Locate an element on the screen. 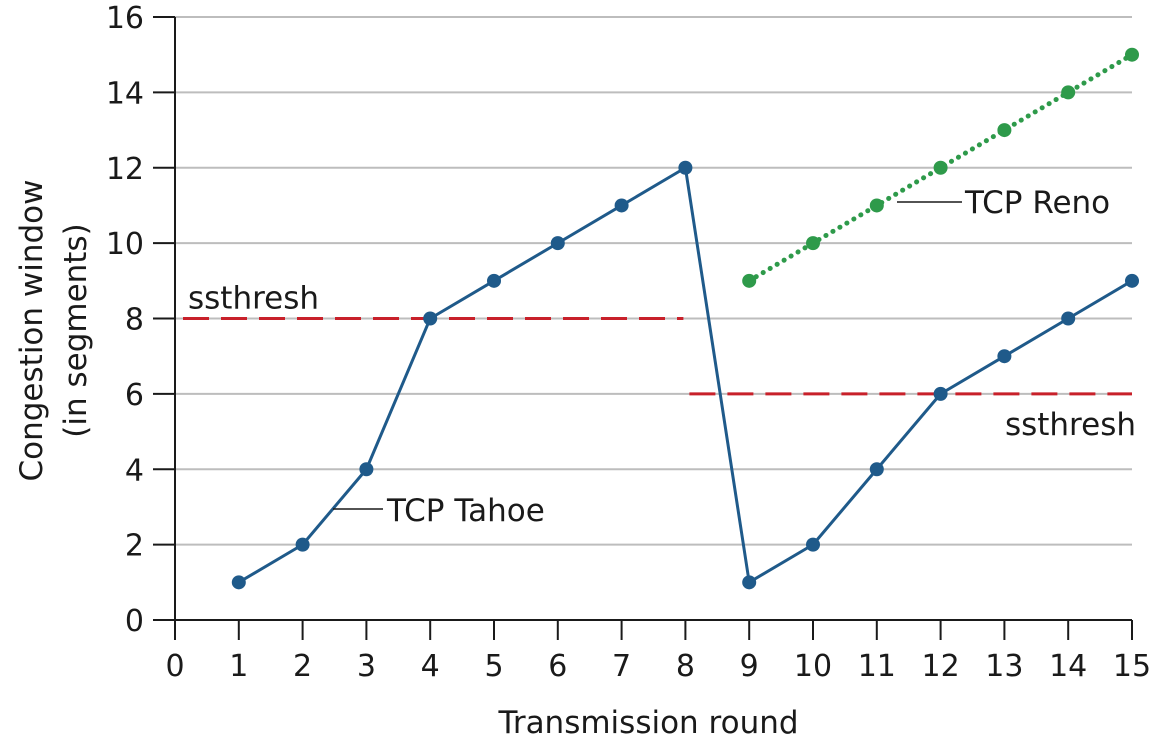 The height and width of the screenshot is (746, 1155). x-tick-label-2: 2 is located at coordinates (302, 666).